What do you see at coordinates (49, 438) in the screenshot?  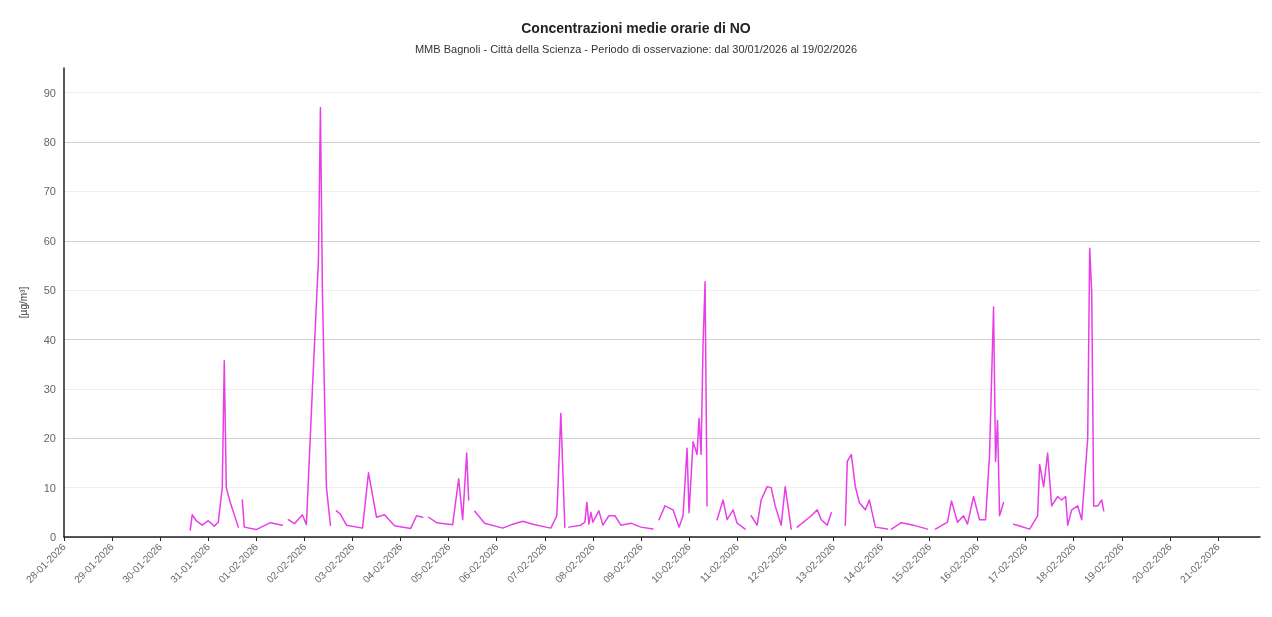 I see `y-tick-label: 20` at bounding box center [49, 438].